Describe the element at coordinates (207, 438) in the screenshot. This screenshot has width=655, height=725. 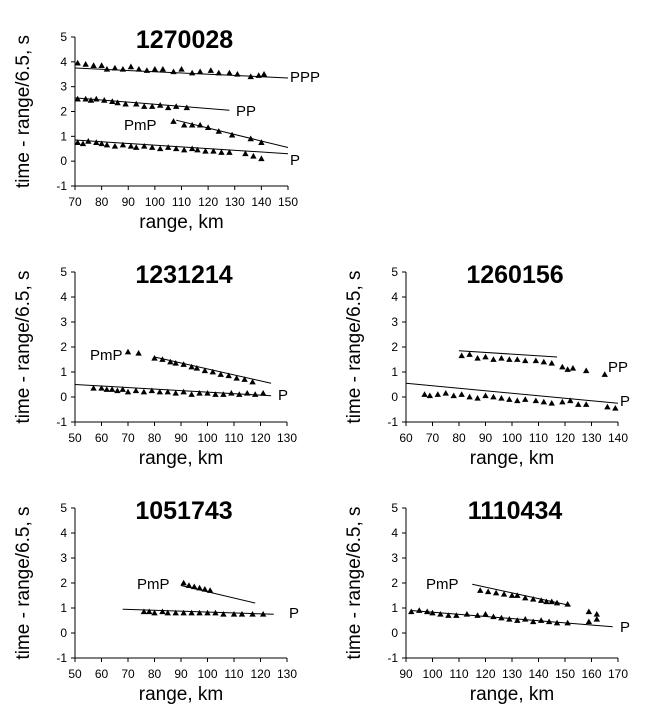
I see `x-tick-label: 100` at that location.